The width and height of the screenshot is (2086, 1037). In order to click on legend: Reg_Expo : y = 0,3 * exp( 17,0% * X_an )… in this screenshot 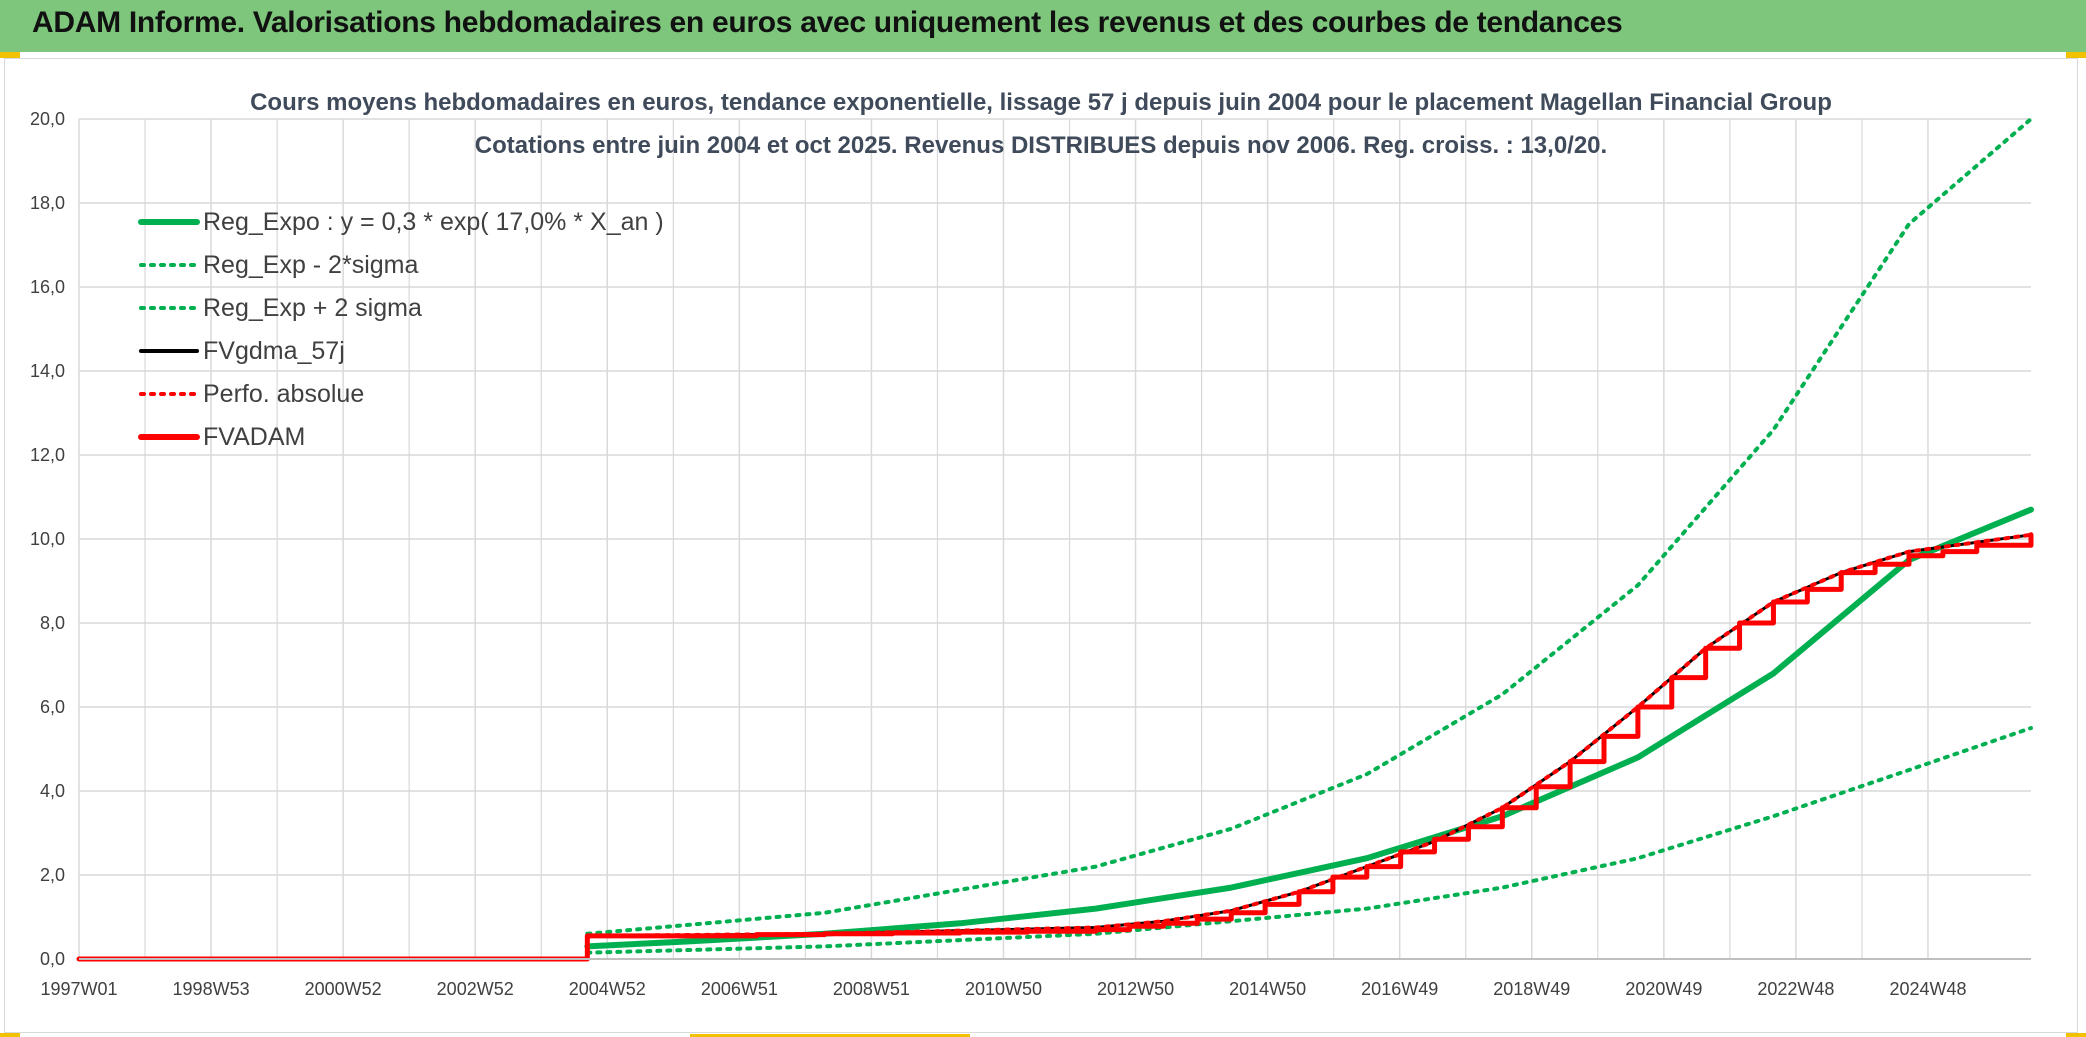, I will do `click(401, 329)`.